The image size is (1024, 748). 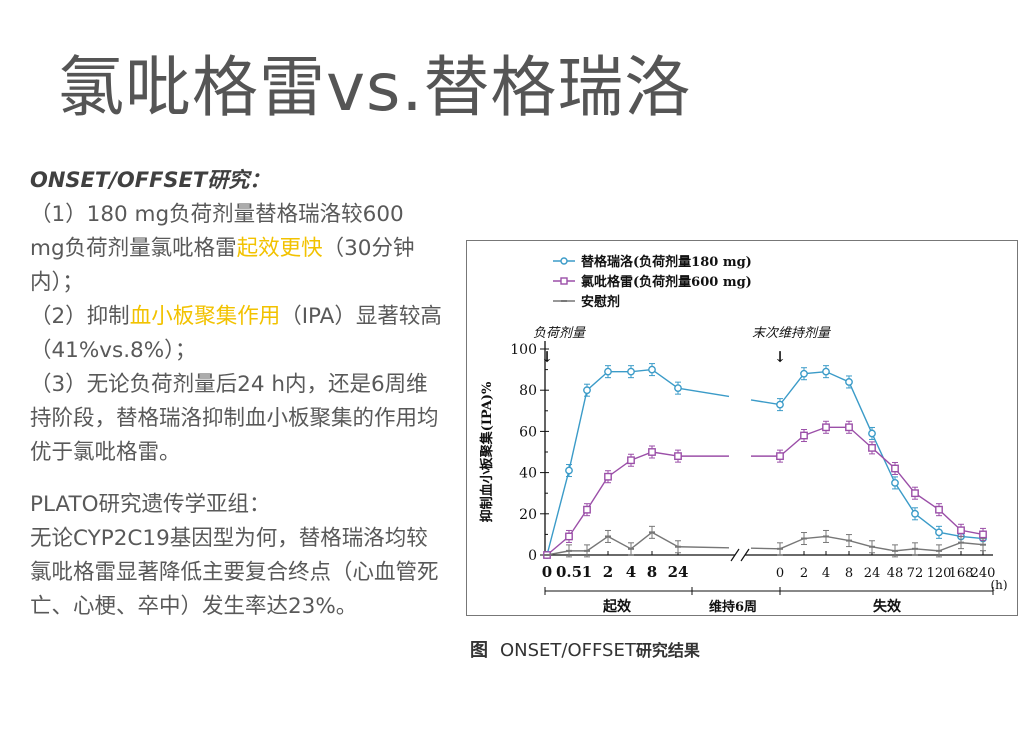 What do you see at coordinates (560, 333) in the screenshot?
I see `annotation-loading-dose: 负荷剂量` at bounding box center [560, 333].